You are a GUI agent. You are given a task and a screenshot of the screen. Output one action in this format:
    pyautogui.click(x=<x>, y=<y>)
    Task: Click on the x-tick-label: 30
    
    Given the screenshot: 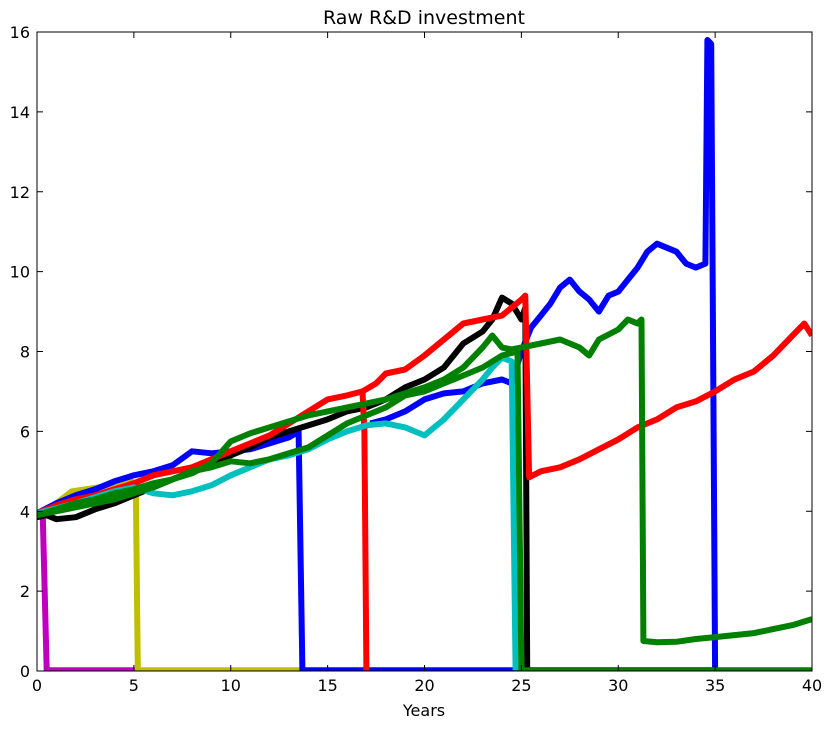 What is the action you would take?
    pyautogui.click(x=618, y=685)
    